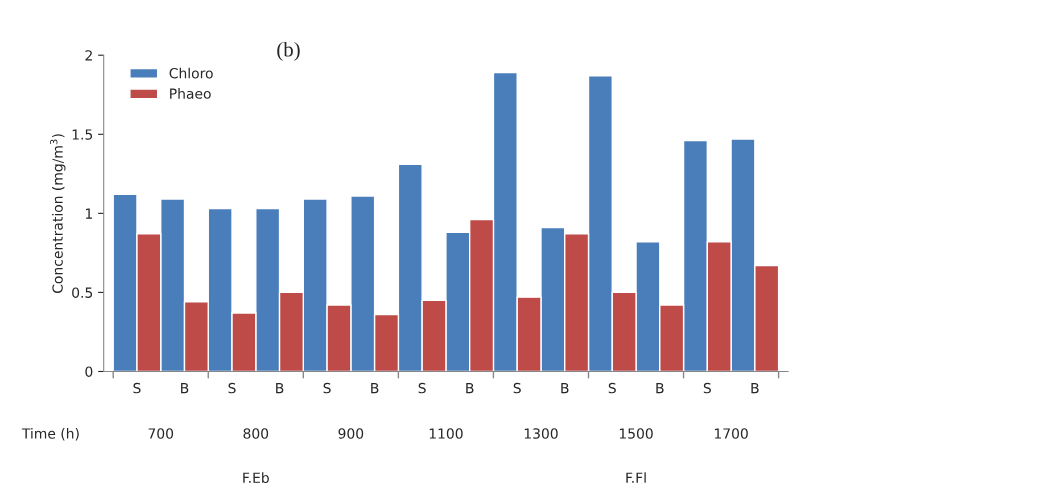 Image resolution: width=1037 pixels, height=502 pixels. What do you see at coordinates (256, 433) in the screenshot?
I see `text: 800` at bounding box center [256, 433].